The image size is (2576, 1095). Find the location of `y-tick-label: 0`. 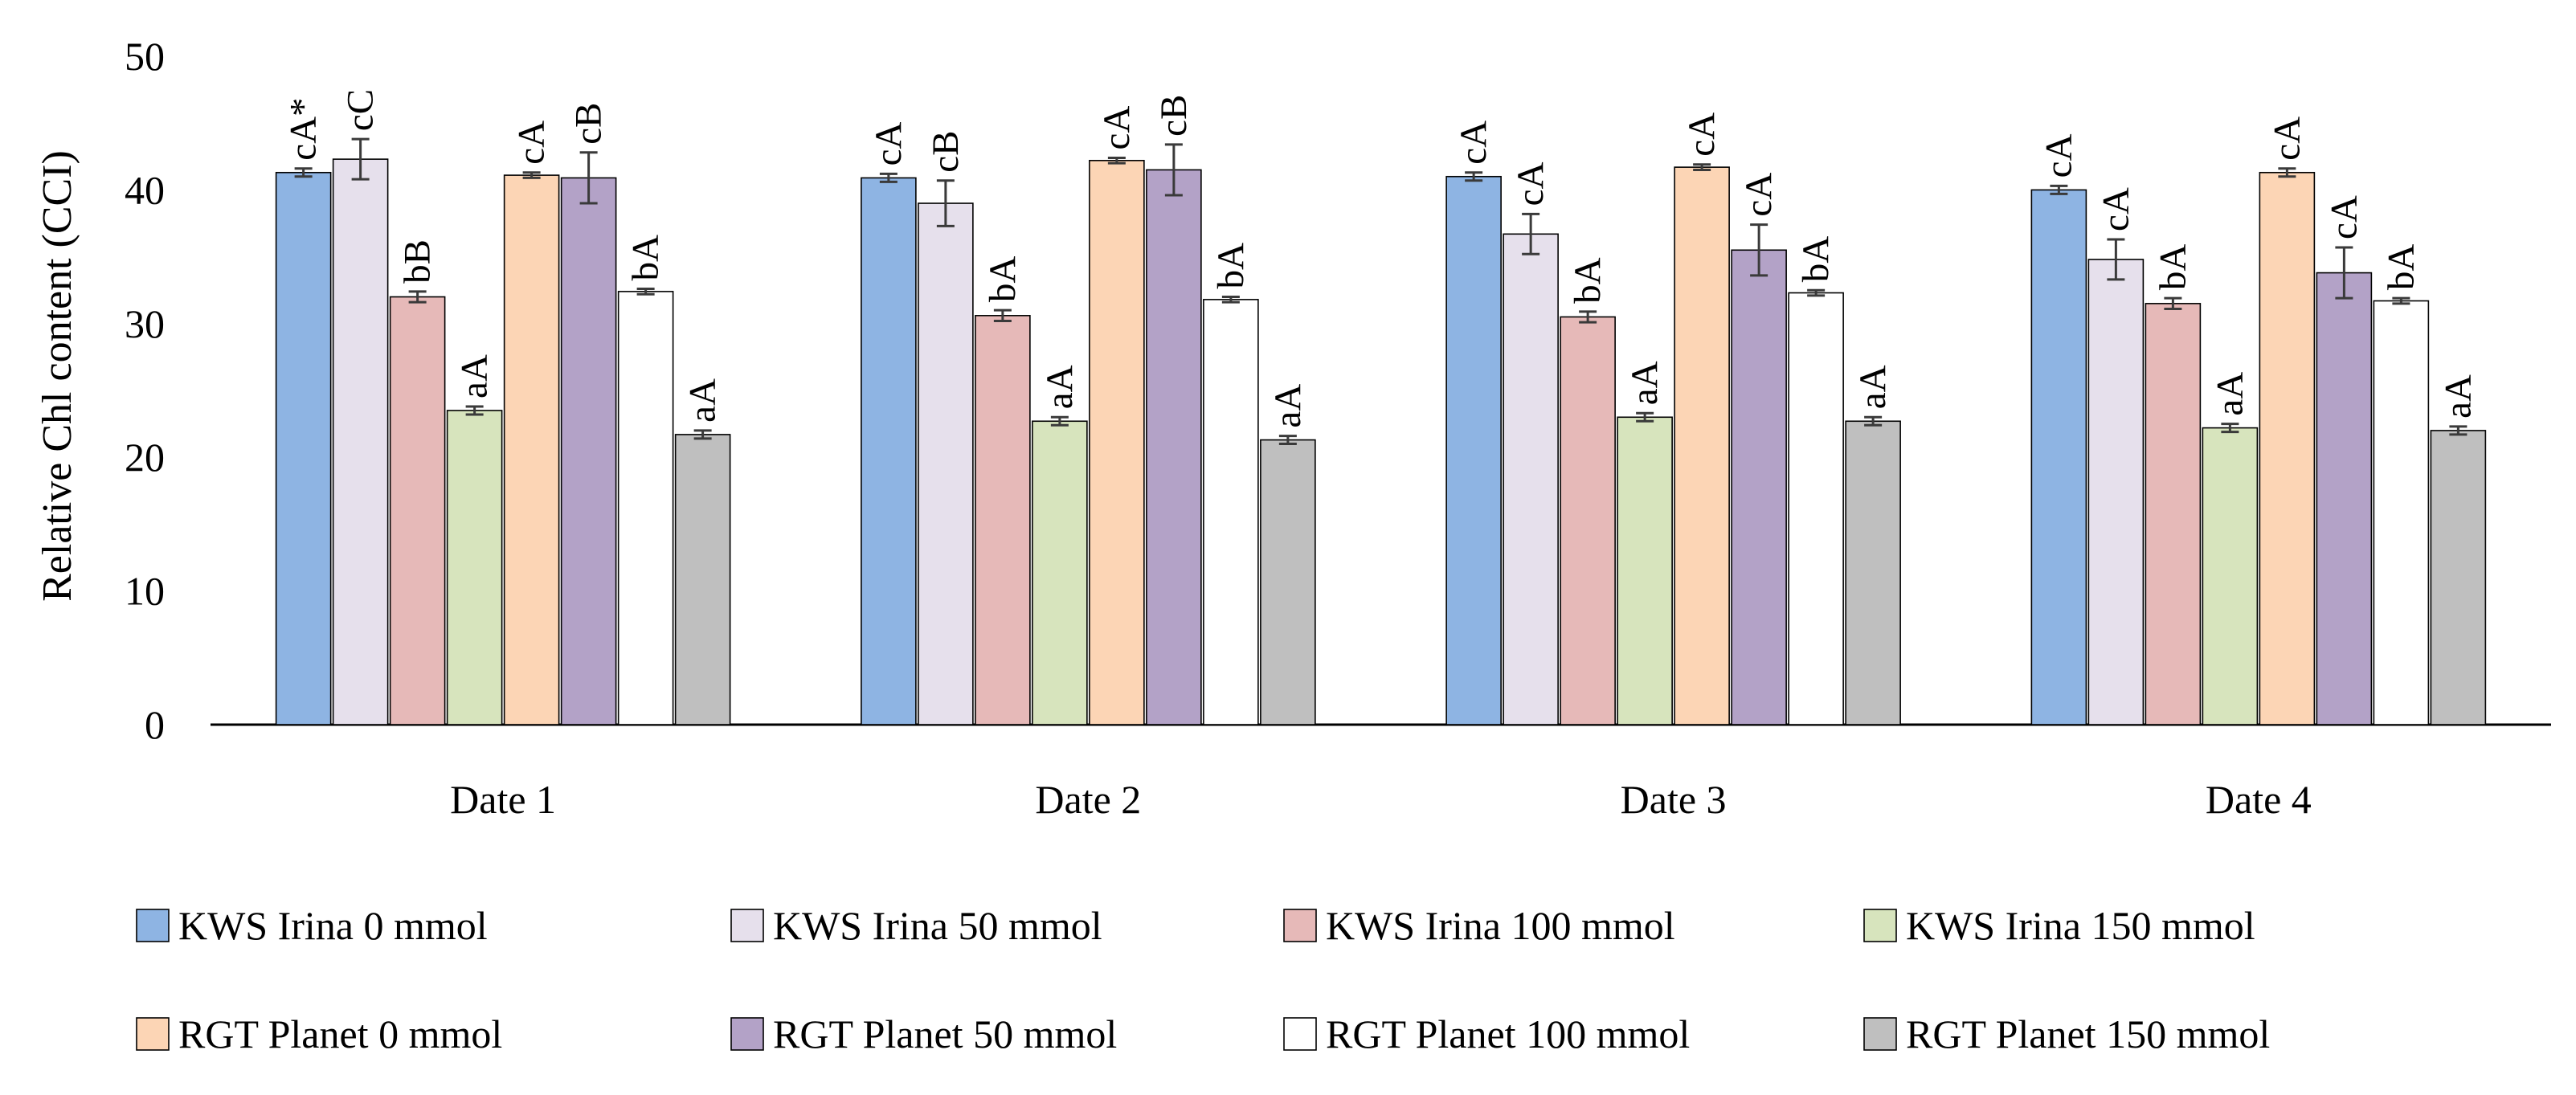

y-tick-label: 0 is located at coordinates (155, 724).